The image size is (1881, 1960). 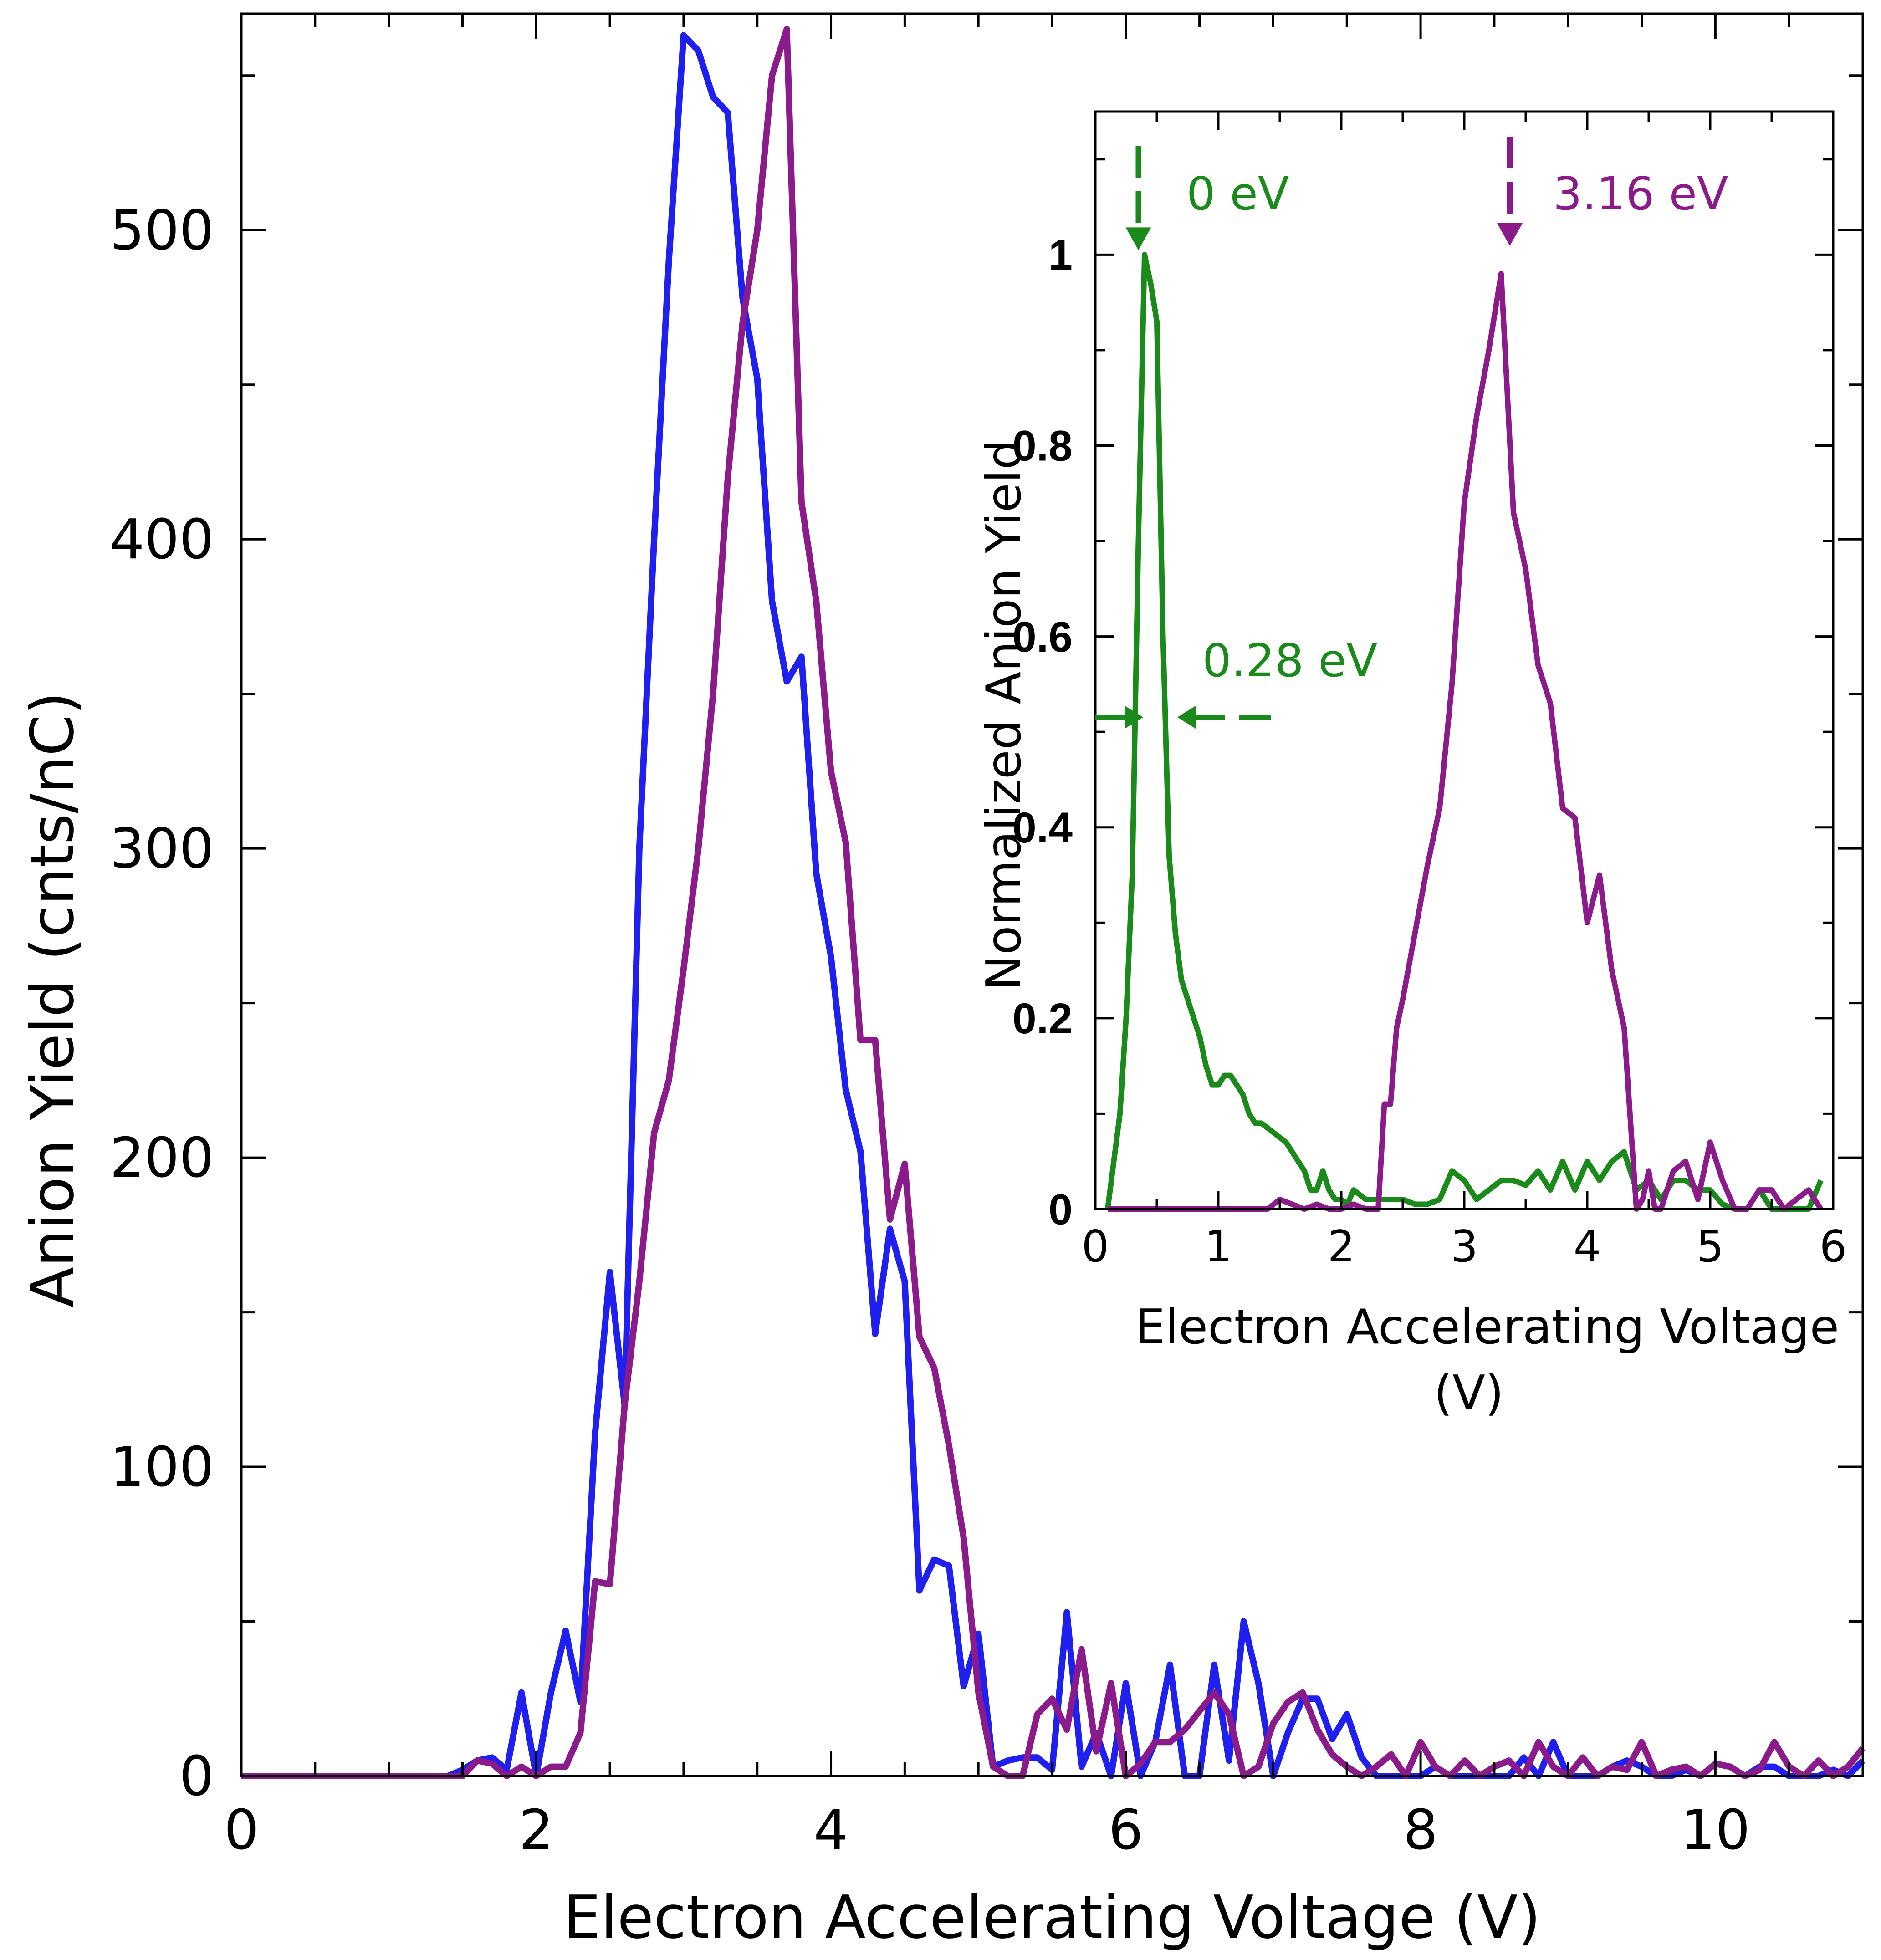 What do you see at coordinates (1060, 256) in the screenshot?
I see `inset-y-tick-label: 1` at bounding box center [1060, 256].